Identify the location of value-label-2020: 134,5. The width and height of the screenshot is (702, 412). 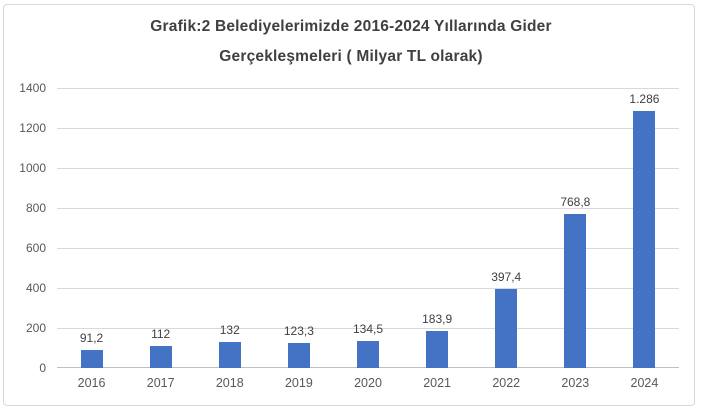
(368, 329).